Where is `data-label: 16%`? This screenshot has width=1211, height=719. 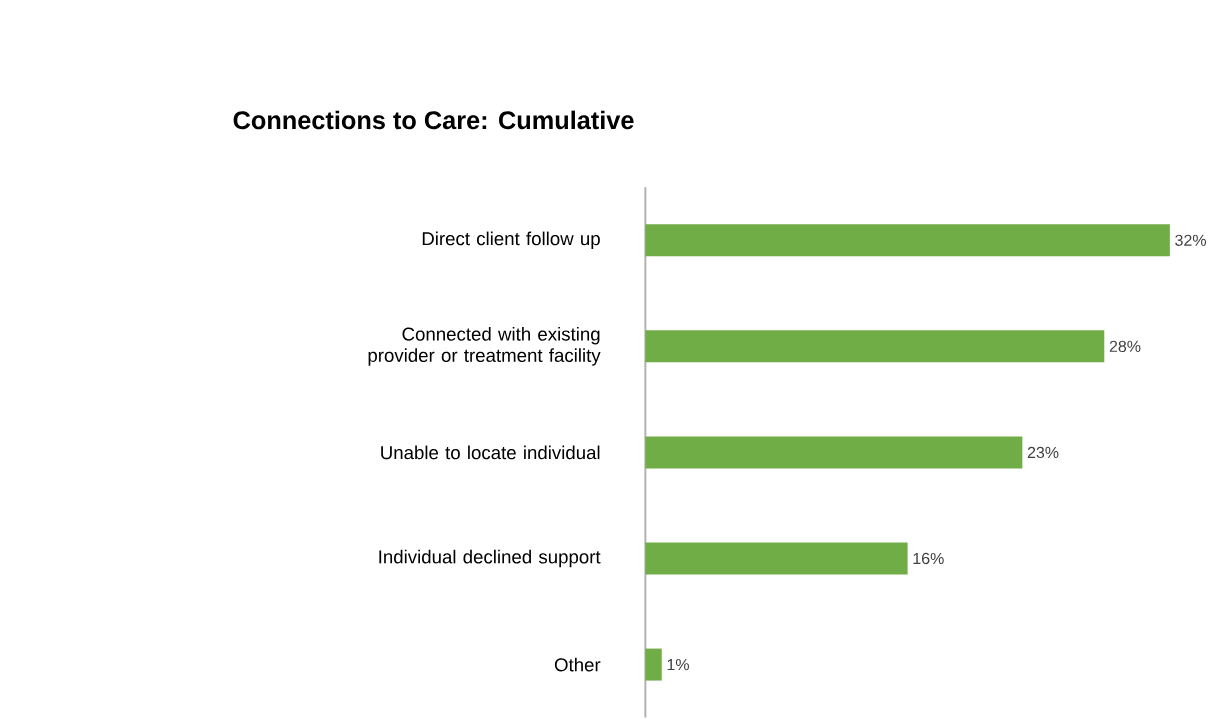 data-label: 16% is located at coordinates (928, 559).